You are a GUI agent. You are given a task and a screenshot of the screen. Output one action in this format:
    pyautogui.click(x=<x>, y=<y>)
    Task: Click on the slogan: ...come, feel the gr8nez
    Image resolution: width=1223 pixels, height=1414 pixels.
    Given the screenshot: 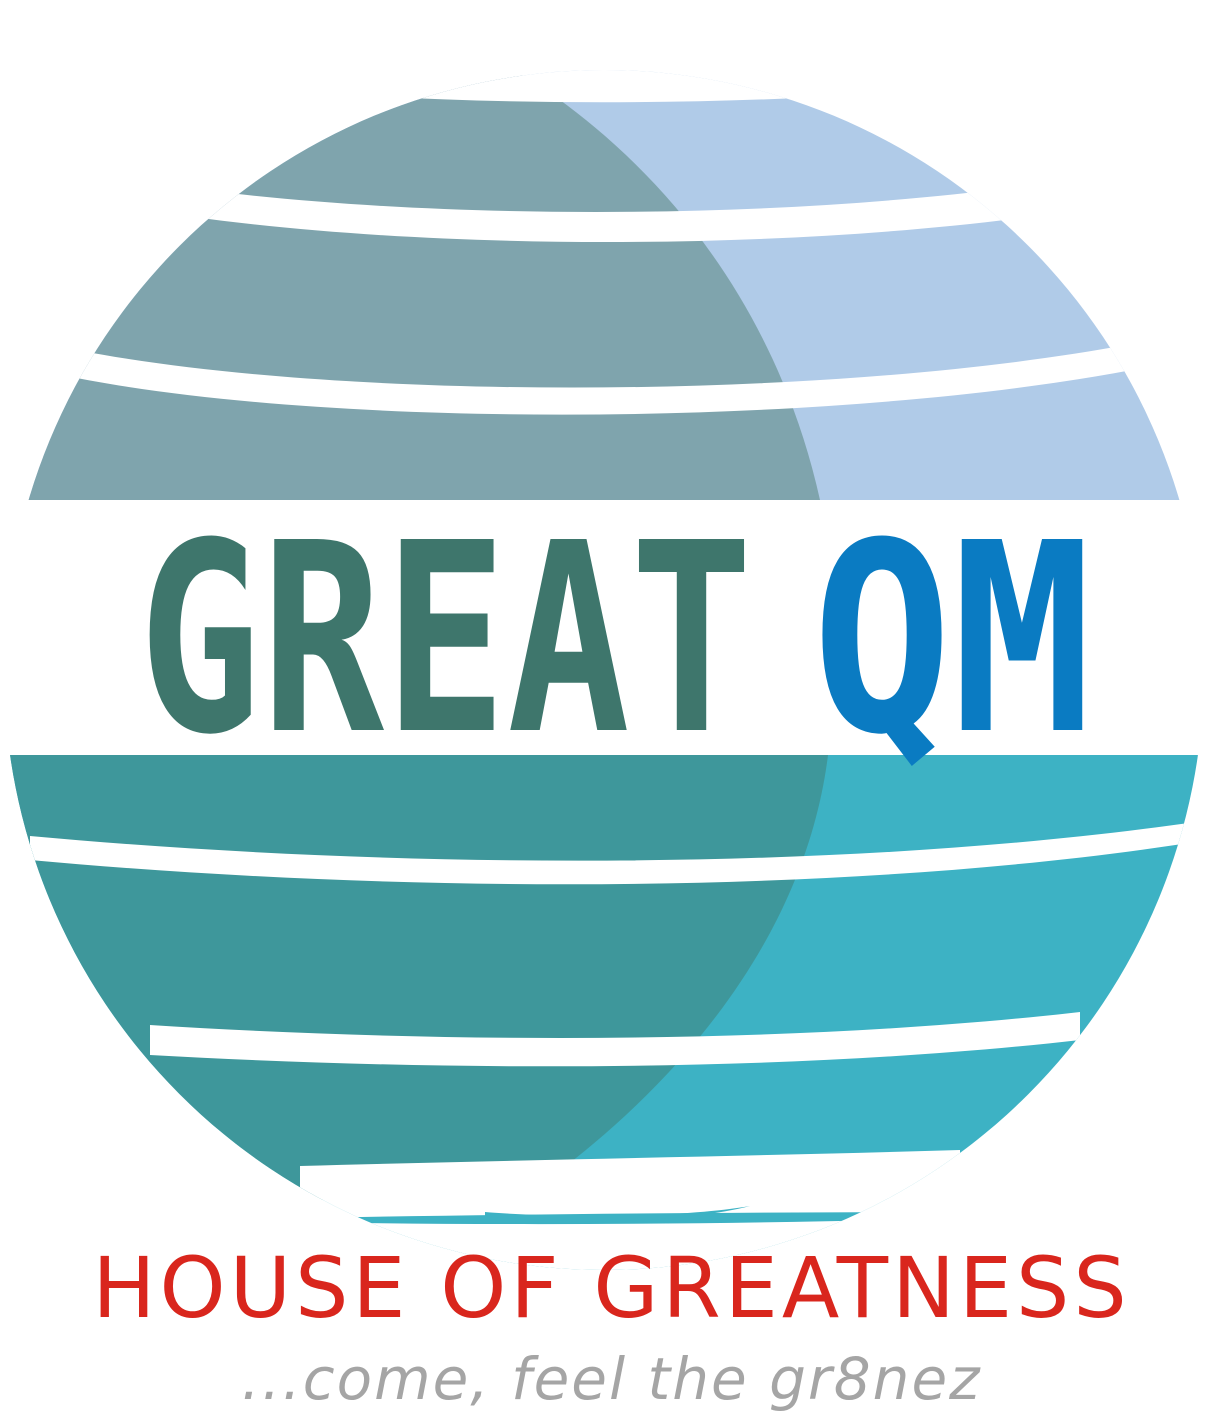 What is the action you would take?
    pyautogui.click(x=611, y=1379)
    